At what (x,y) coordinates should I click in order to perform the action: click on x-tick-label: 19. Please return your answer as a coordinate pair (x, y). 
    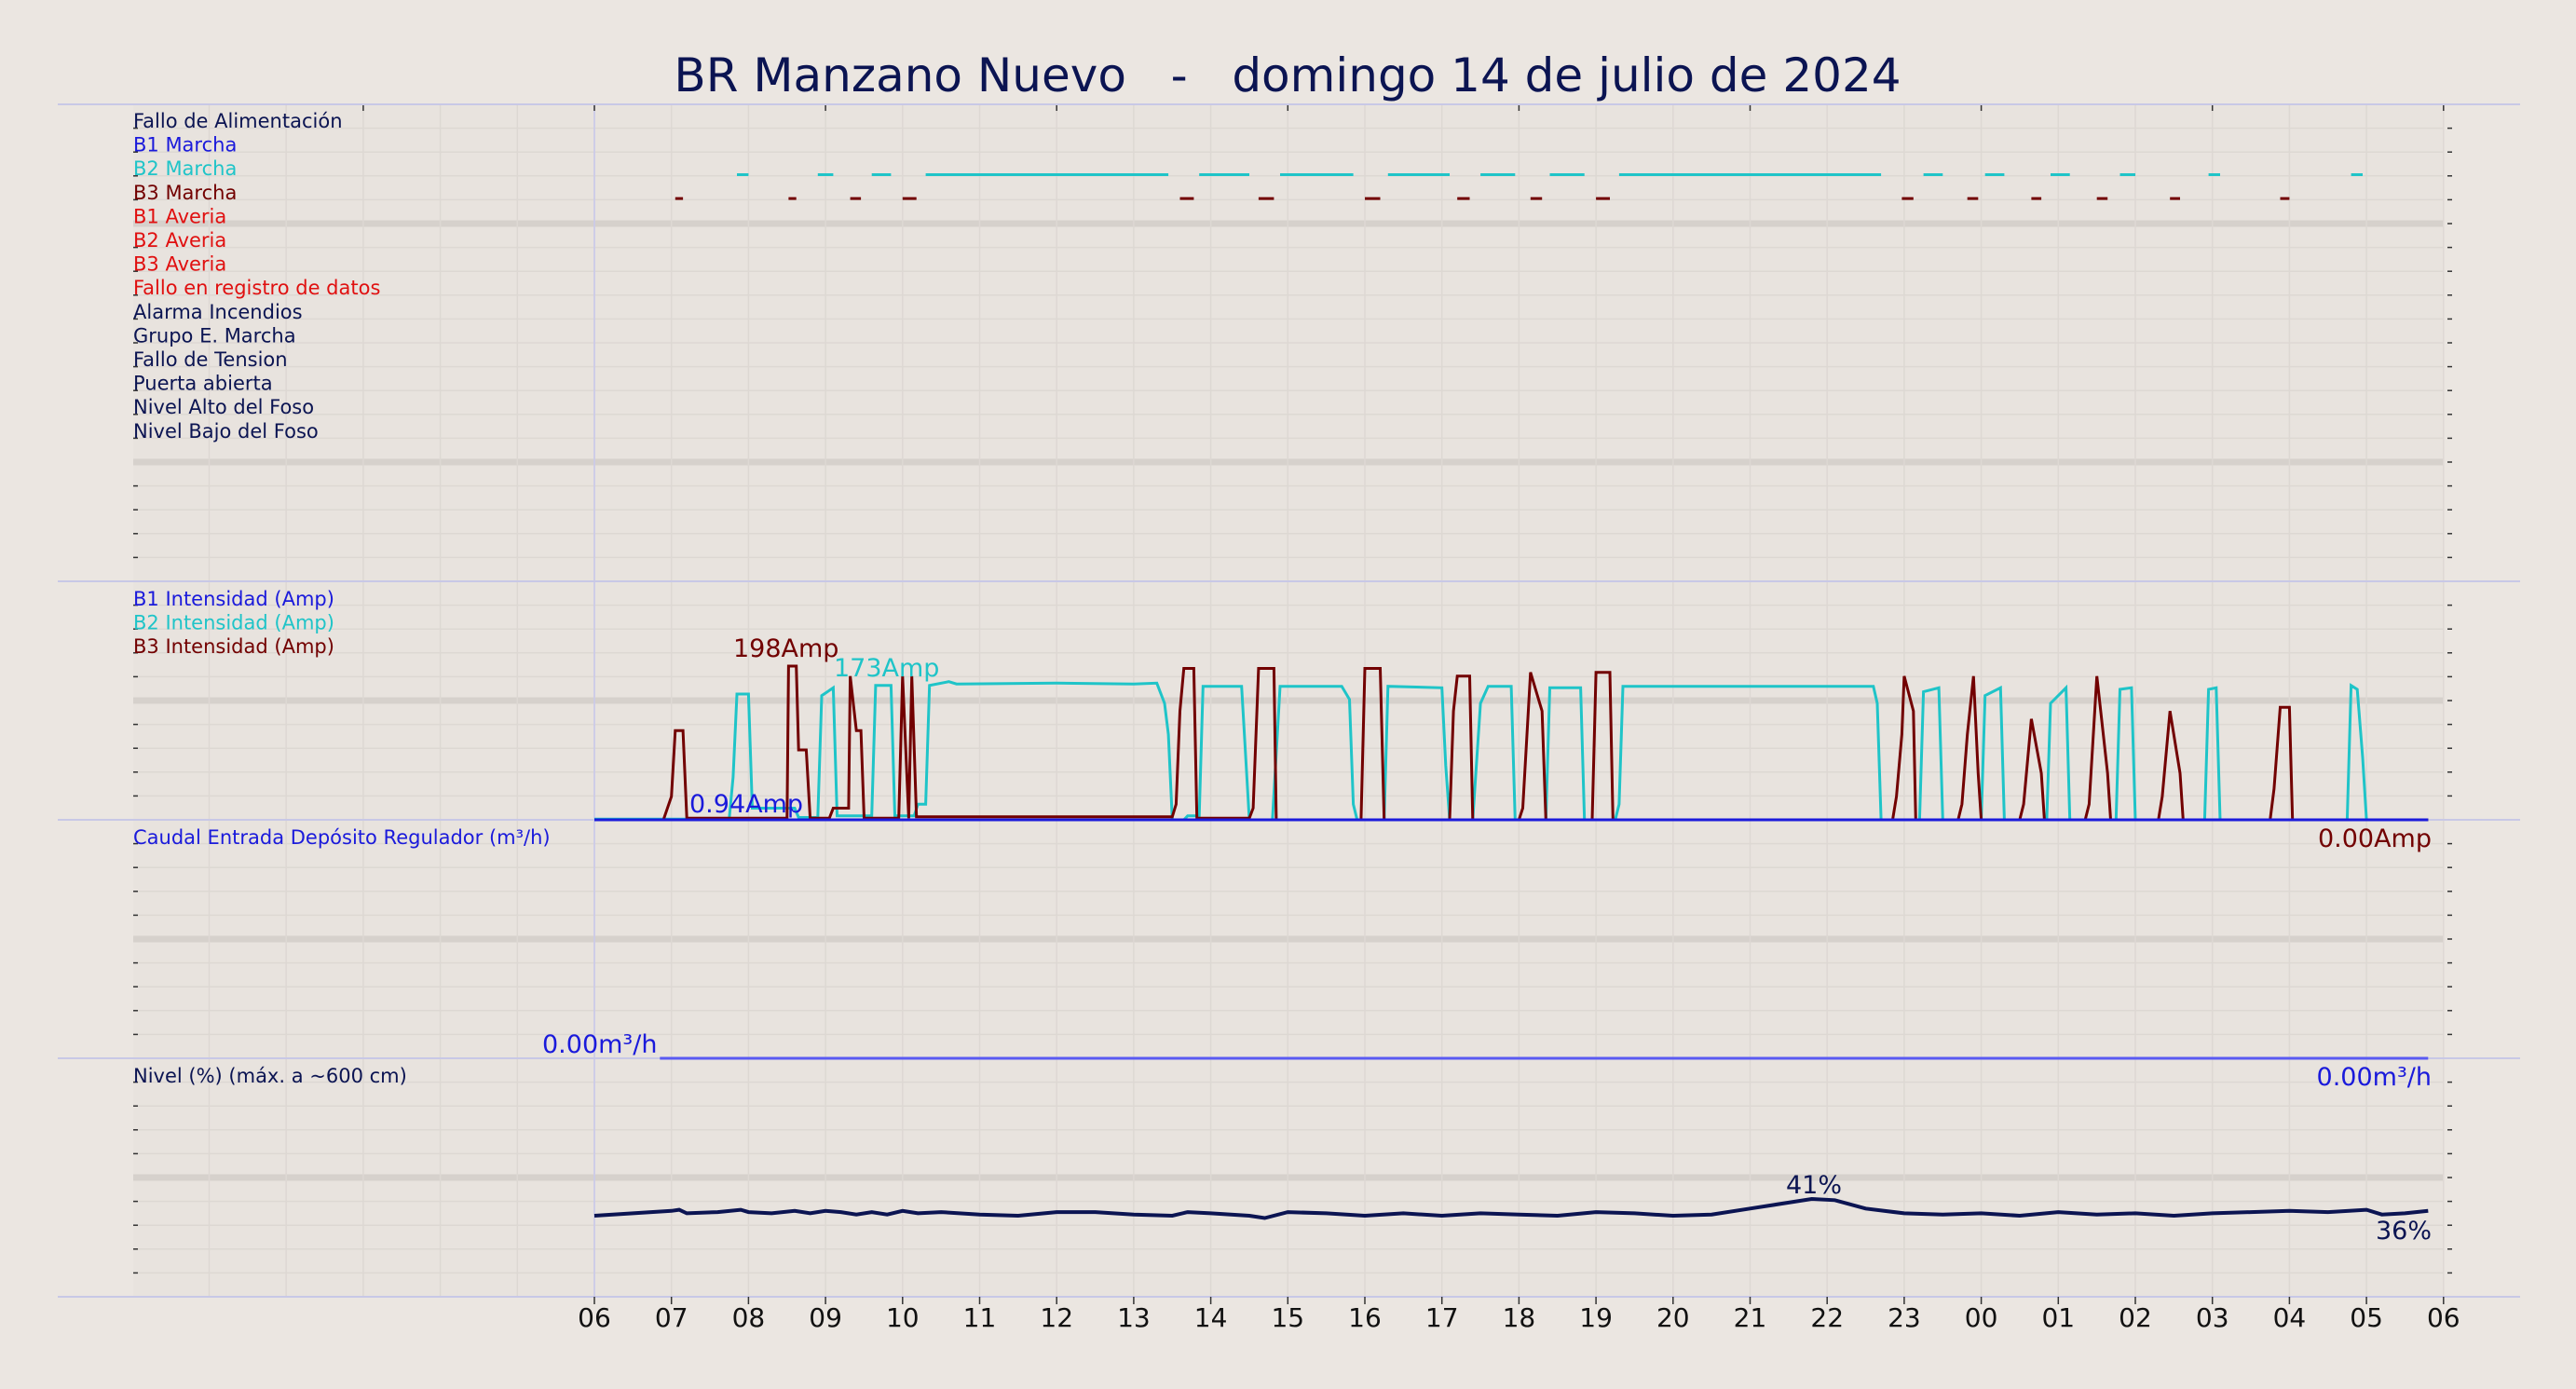
    Looking at the image, I should click on (1596, 1317).